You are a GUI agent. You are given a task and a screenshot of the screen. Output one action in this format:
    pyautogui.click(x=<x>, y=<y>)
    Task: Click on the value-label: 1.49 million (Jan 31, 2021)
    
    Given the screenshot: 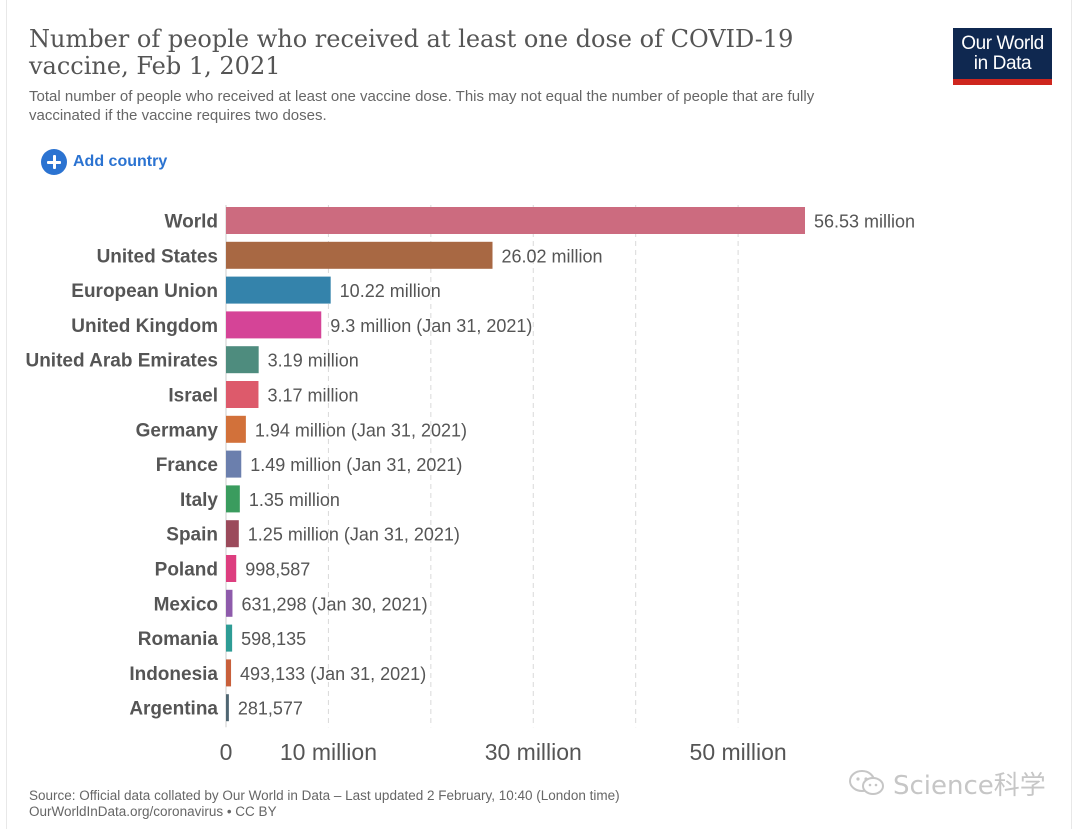 What is the action you would take?
    pyautogui.click(x=356, y=465)
    